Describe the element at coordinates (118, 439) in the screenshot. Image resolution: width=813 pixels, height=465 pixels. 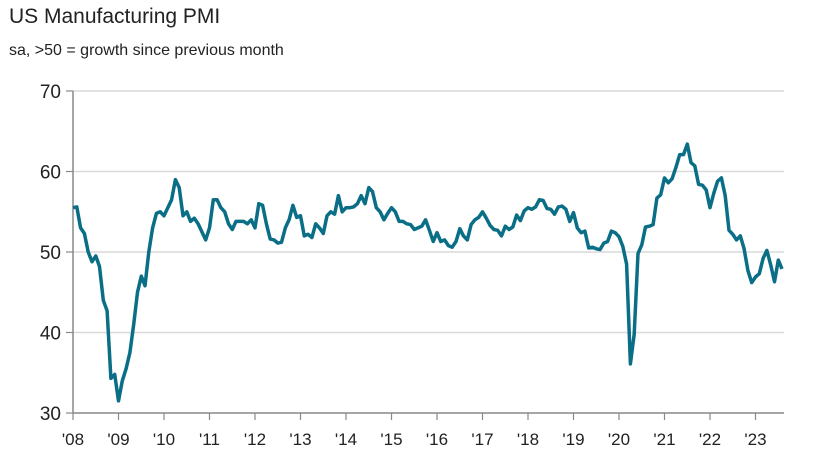
I see `x-tick-label: '09` at that location.